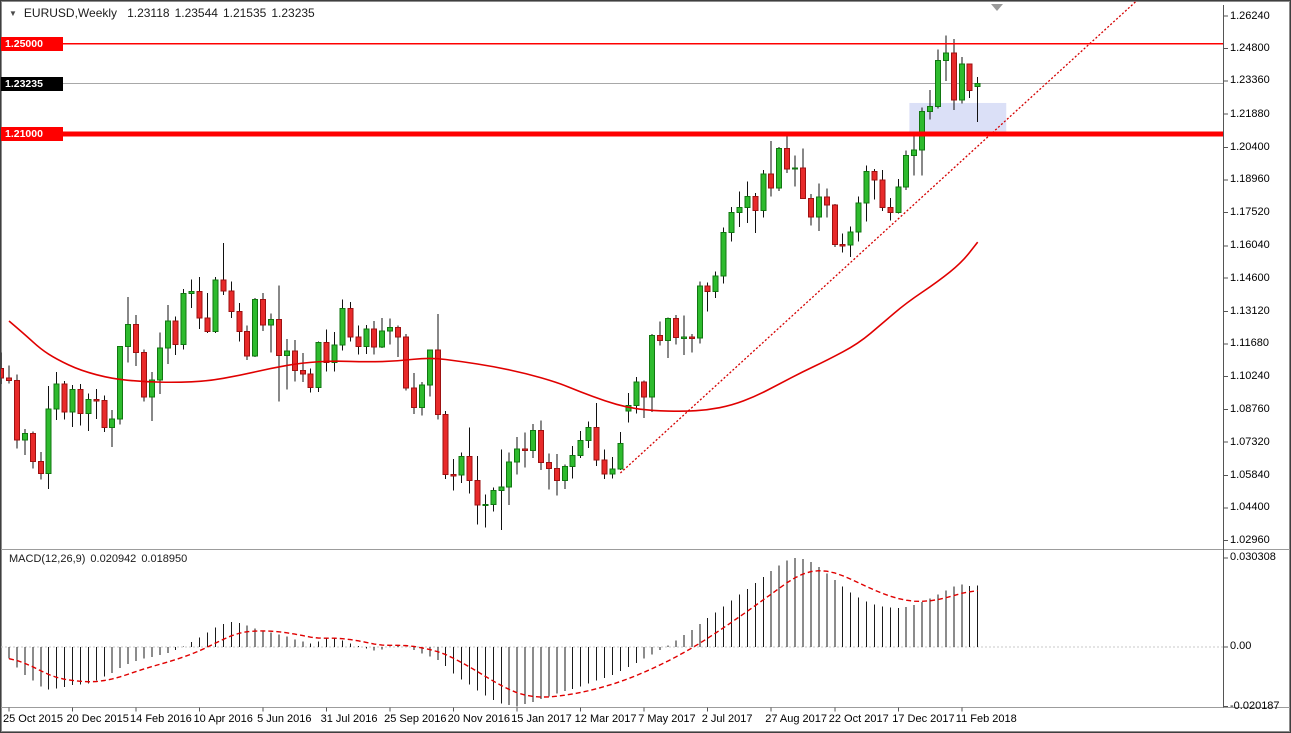 Image resolution: width=1291 pixels, height=733 pixels. I want to click on date-label: 20 Dec 2015, so click(97, 719).